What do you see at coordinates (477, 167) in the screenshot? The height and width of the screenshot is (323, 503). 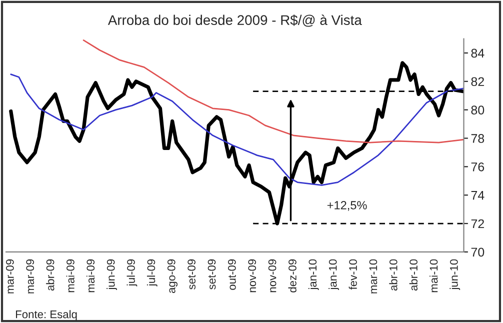 I see `y-tick-label: 76` at bounding box center [477, 167].